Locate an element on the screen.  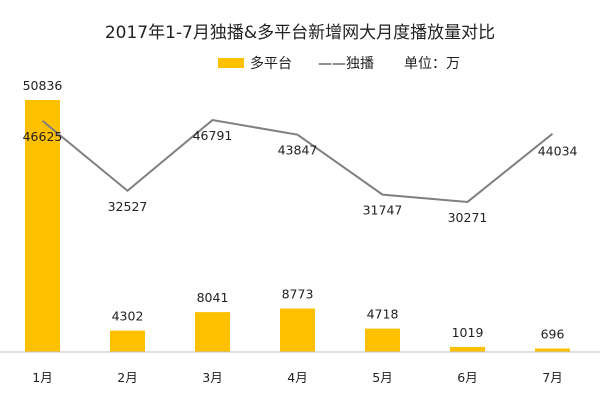
legend-label-exclusive: ——独播 is located at coordinates (346, 64).